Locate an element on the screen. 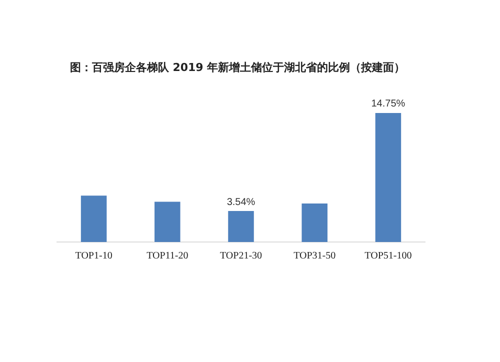  x-tick-label: TOP21-30 is located at coordinates (241, 256).